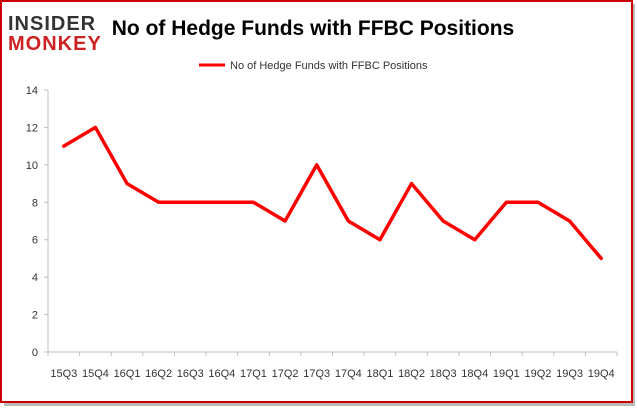 This screenshot has width=637, height=413. Describe the element at coordinates (329, 66) in the screenshot. I see `legend-label: No of Hedge Funds with FFBC Positions` at that location.